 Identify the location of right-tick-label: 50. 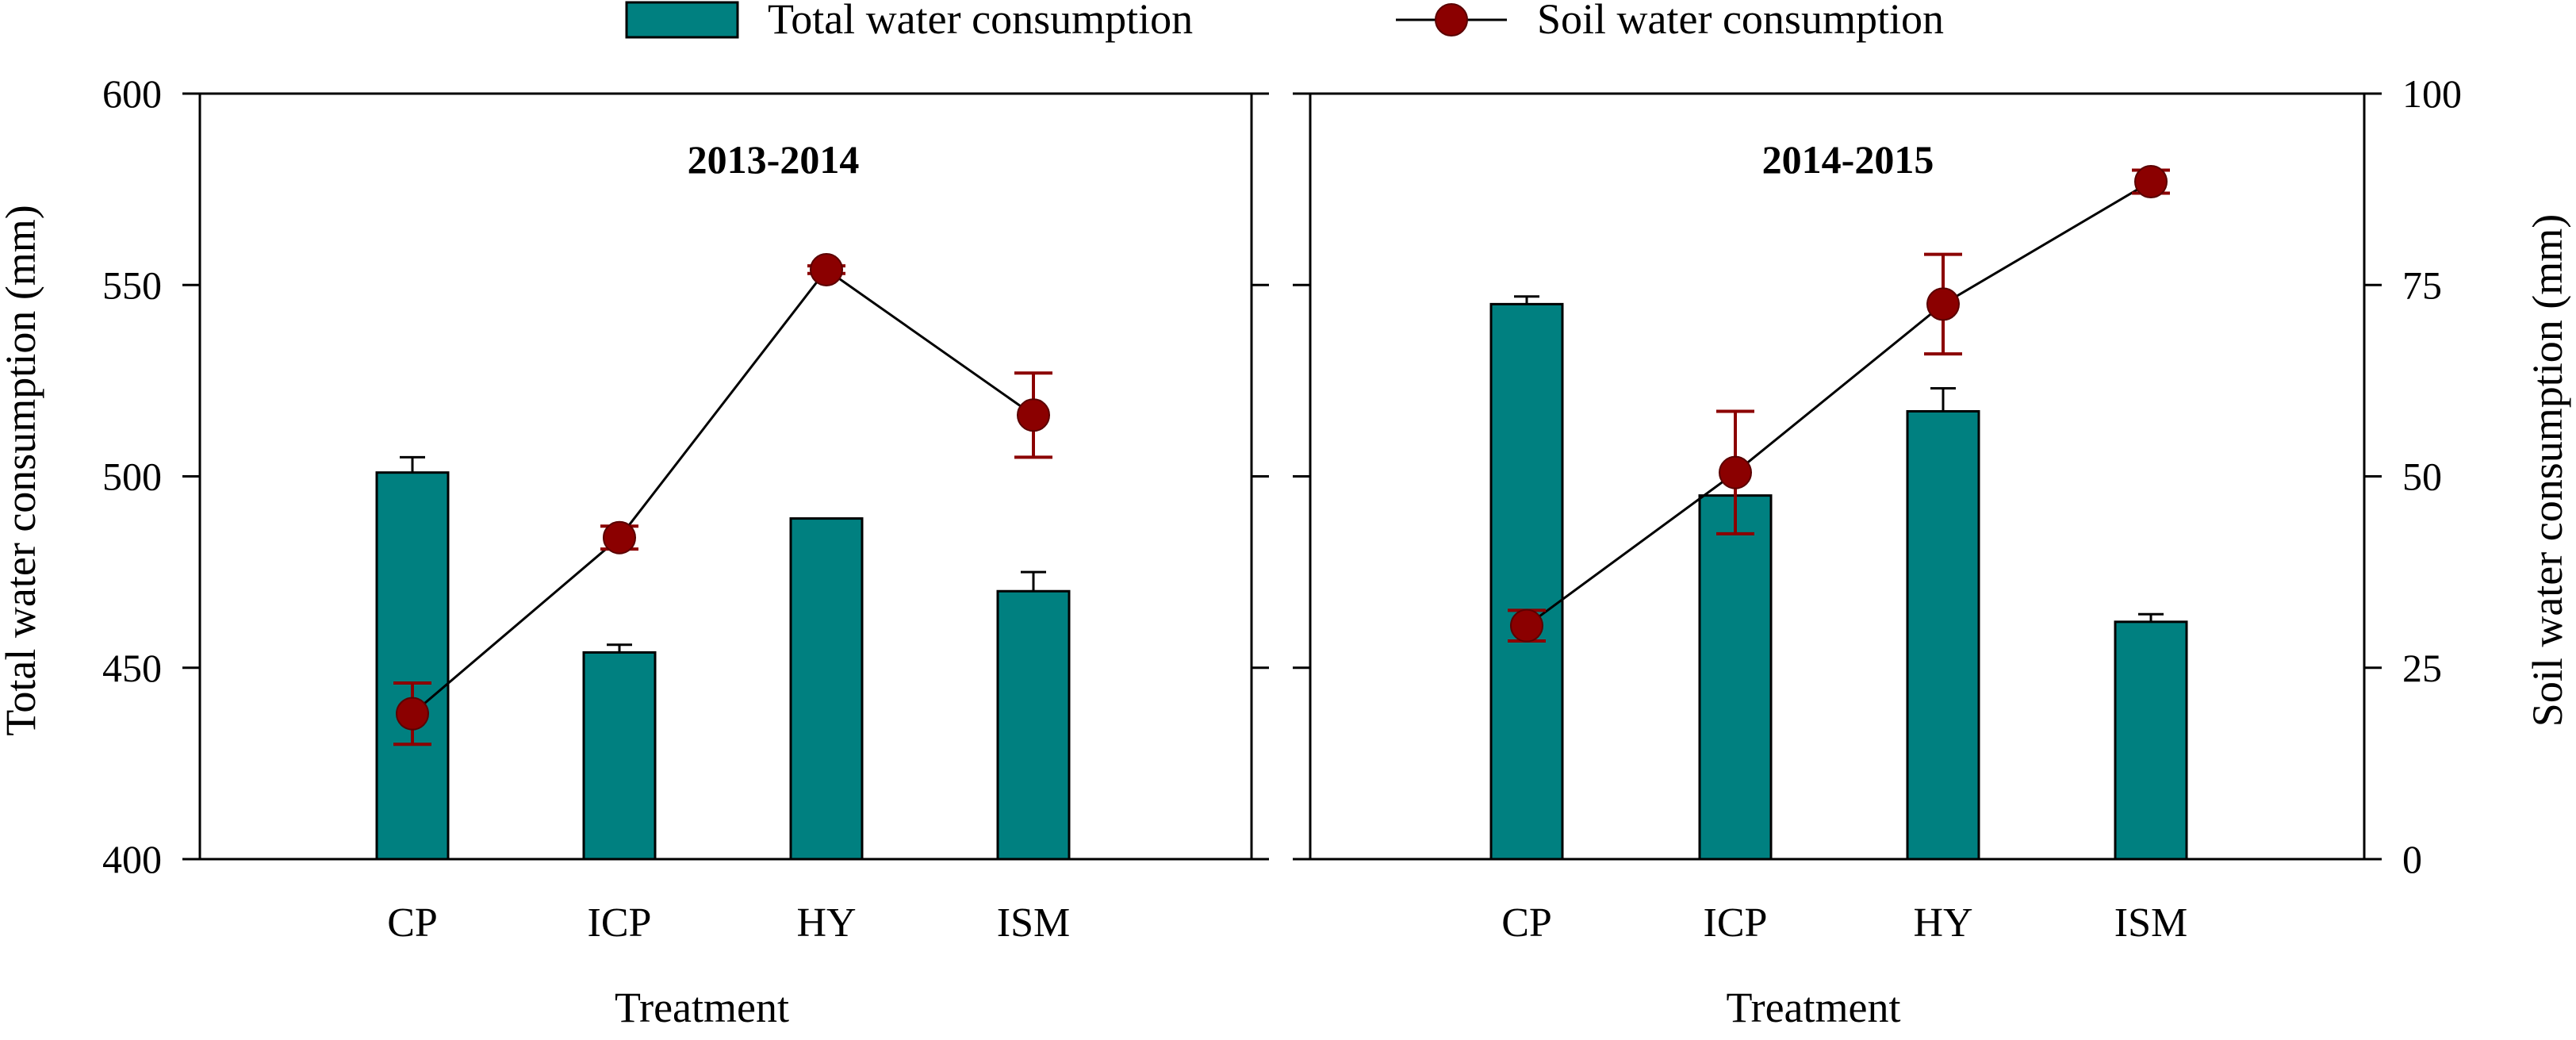
(2422, 477).